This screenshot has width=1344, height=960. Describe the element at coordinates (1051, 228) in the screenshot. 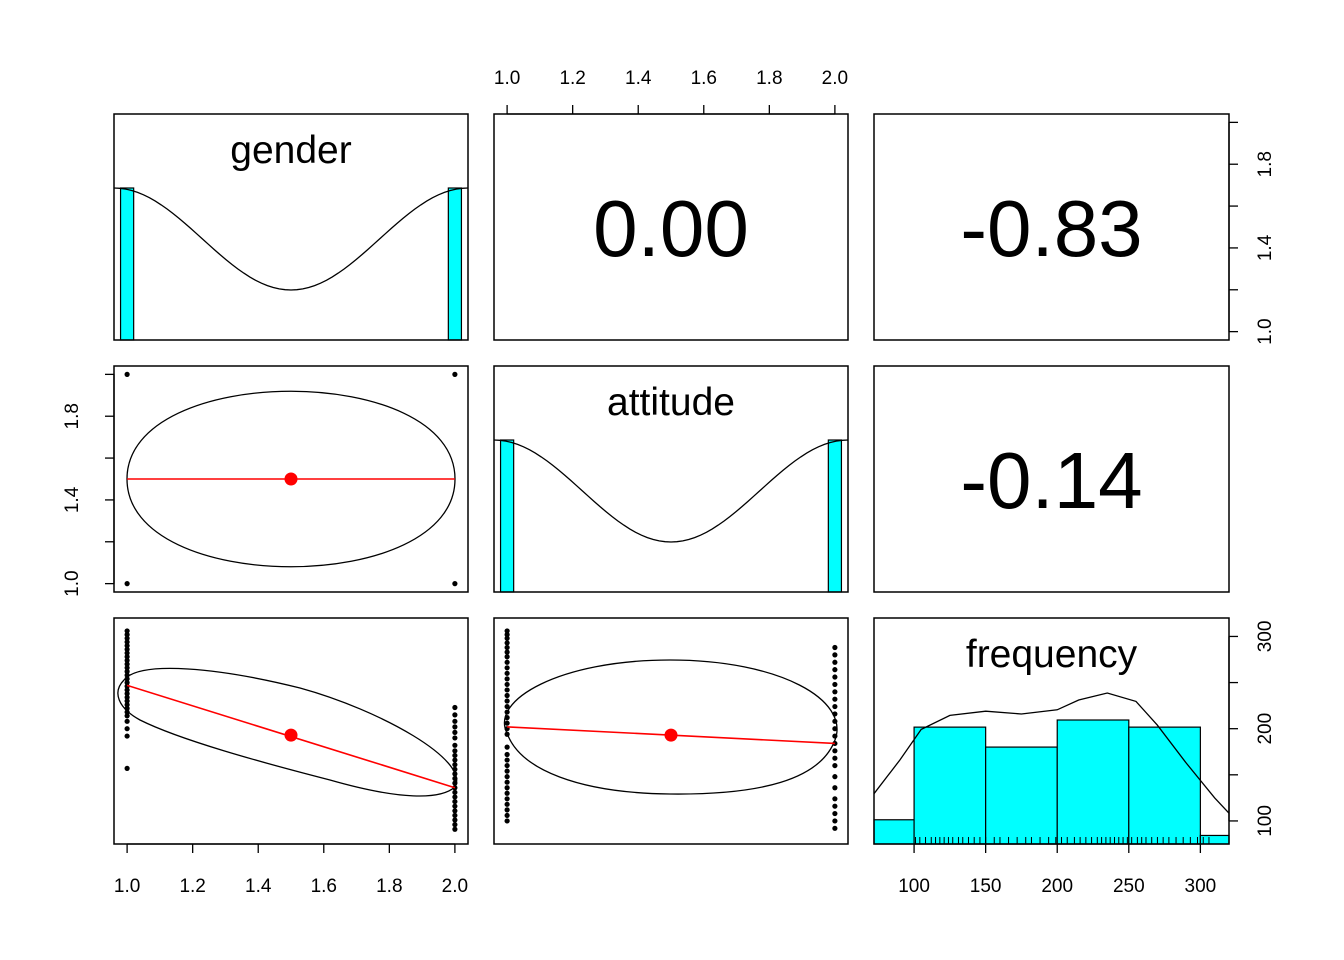

I see `correlation-value-gender-frequency: -0.83` at that location.